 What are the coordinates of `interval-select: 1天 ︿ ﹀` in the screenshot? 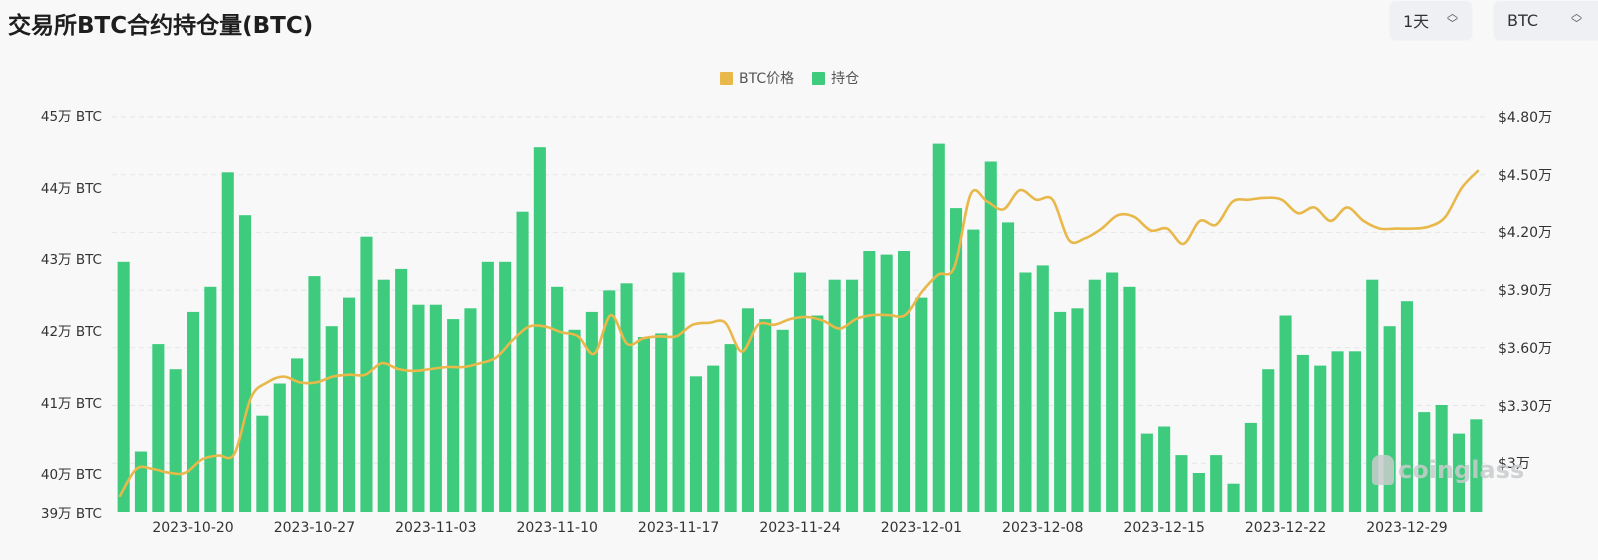 It's located at (1431, 20).